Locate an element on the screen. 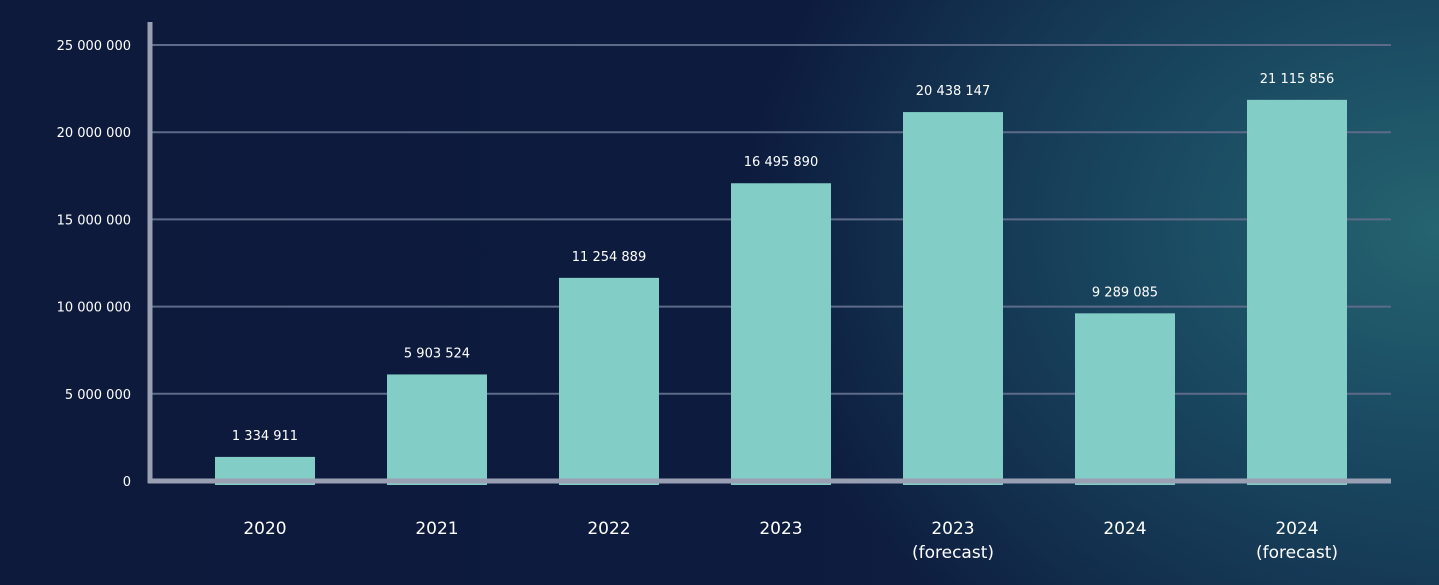 The image size is (1439, 585). x-tick-label: 2020 is located at coordinates (264, 529).